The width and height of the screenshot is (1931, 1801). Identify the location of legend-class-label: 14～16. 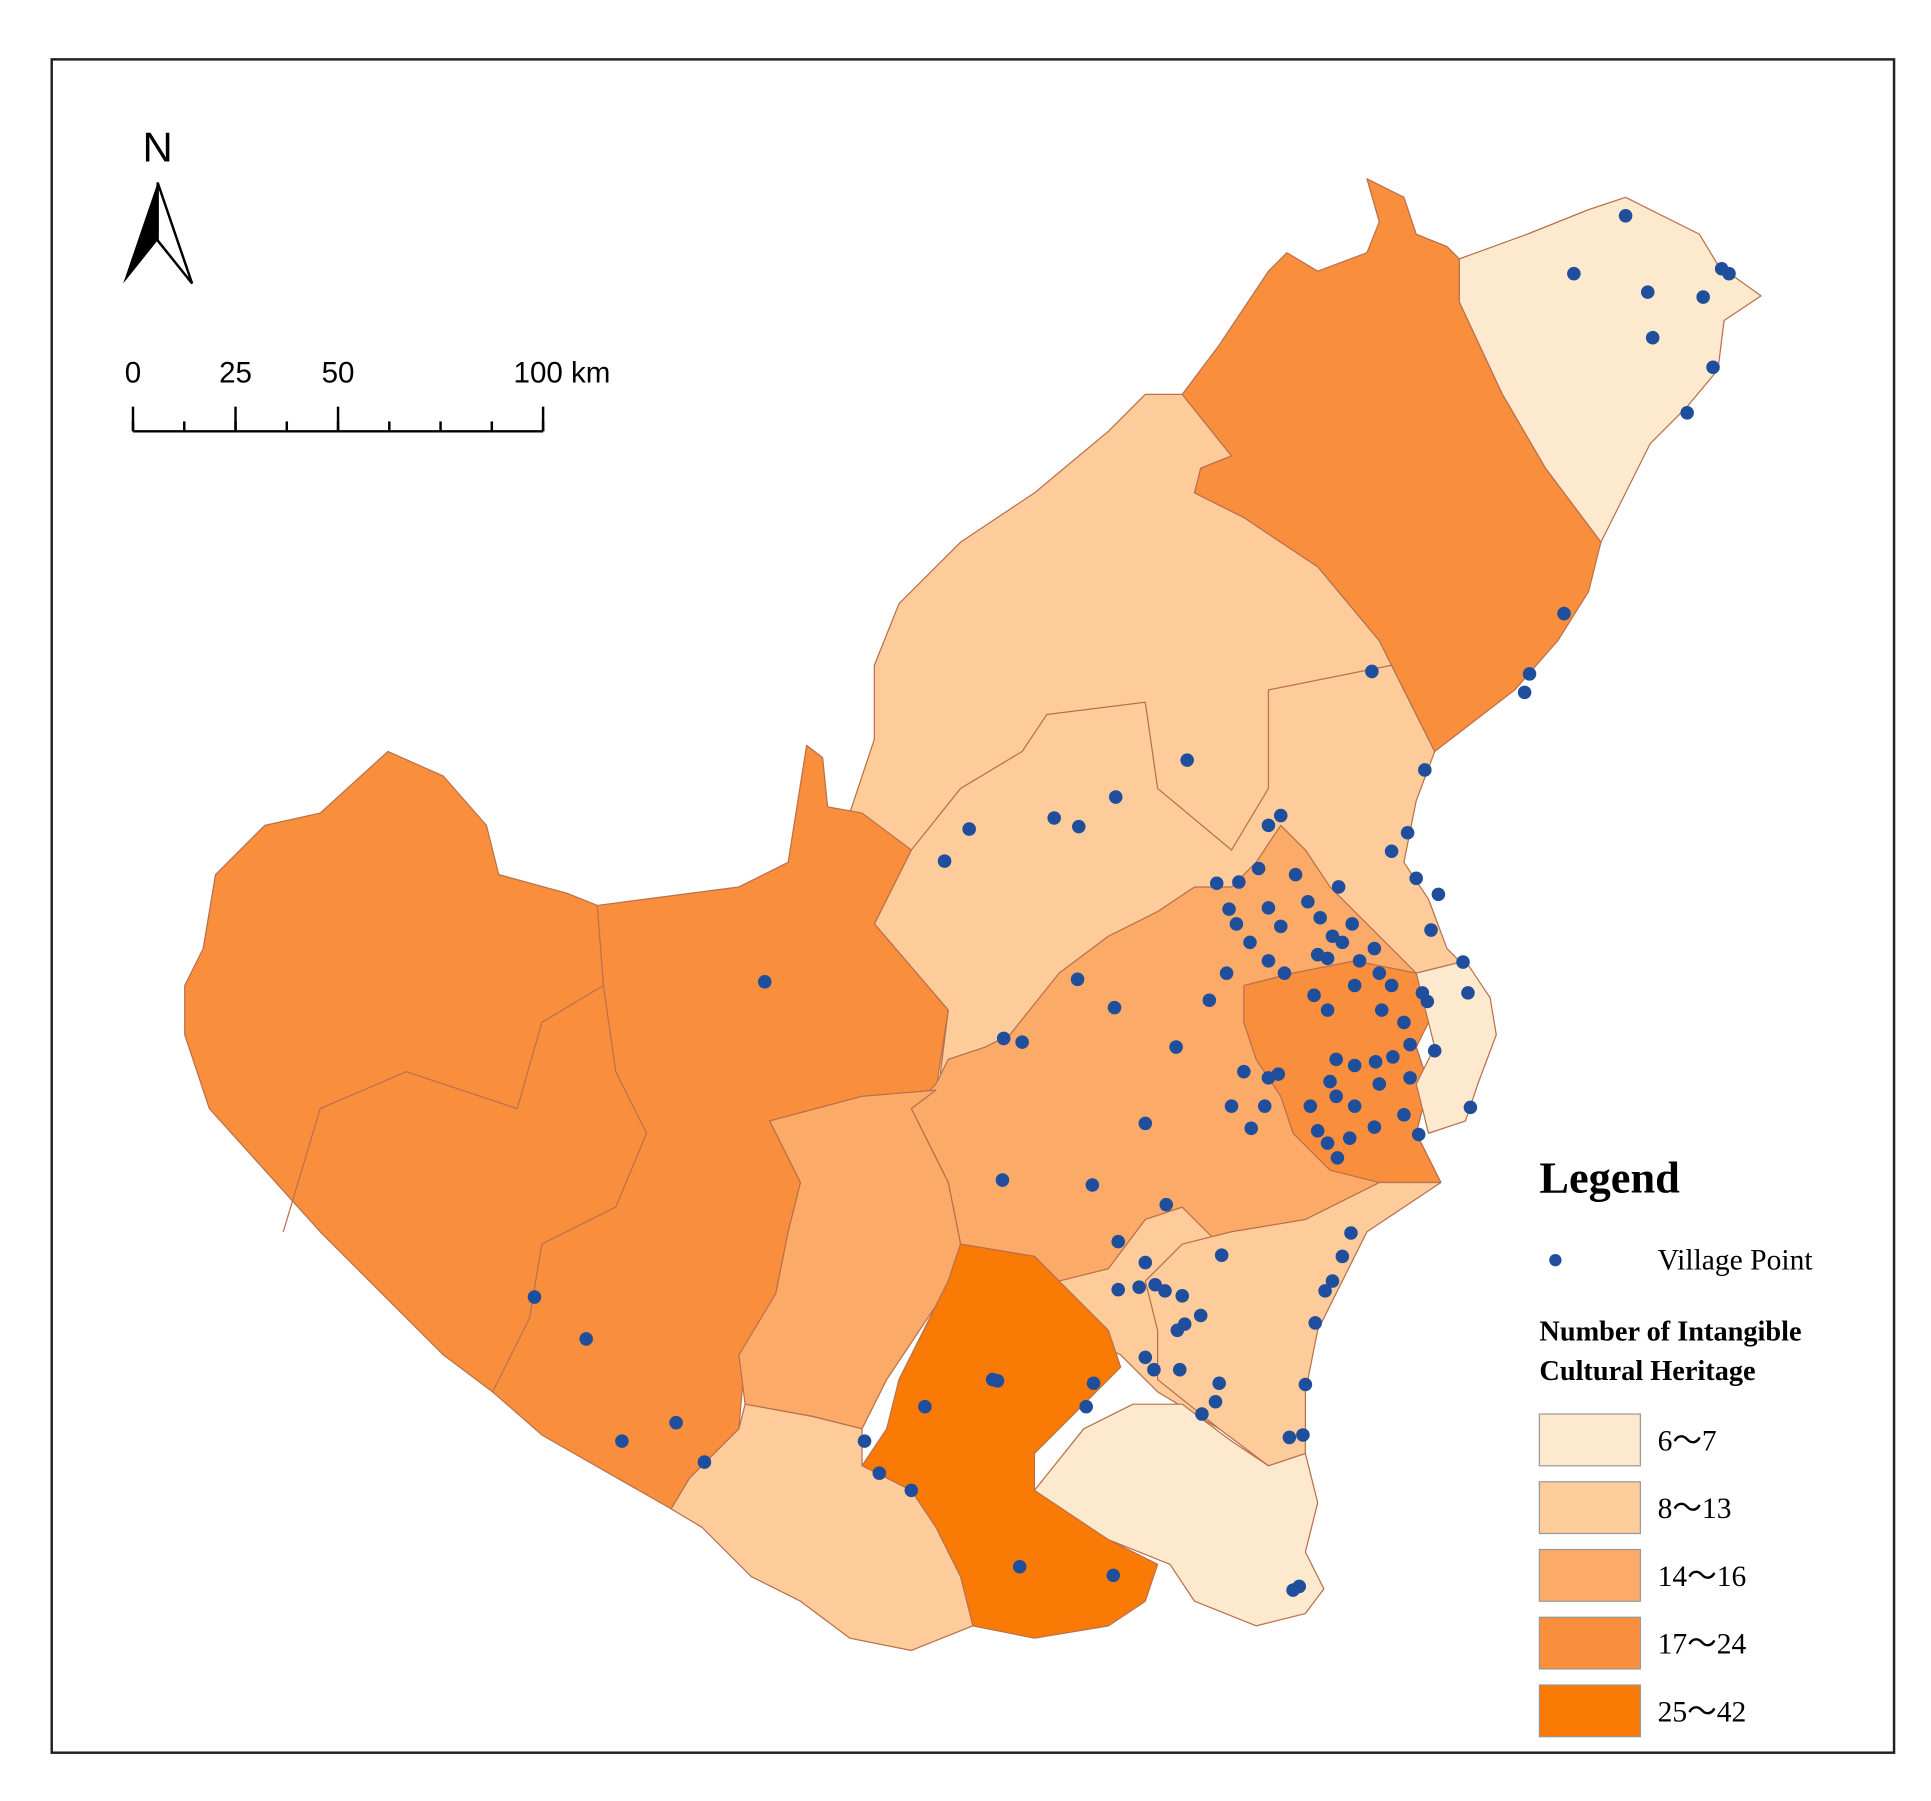
(1702, 1577).